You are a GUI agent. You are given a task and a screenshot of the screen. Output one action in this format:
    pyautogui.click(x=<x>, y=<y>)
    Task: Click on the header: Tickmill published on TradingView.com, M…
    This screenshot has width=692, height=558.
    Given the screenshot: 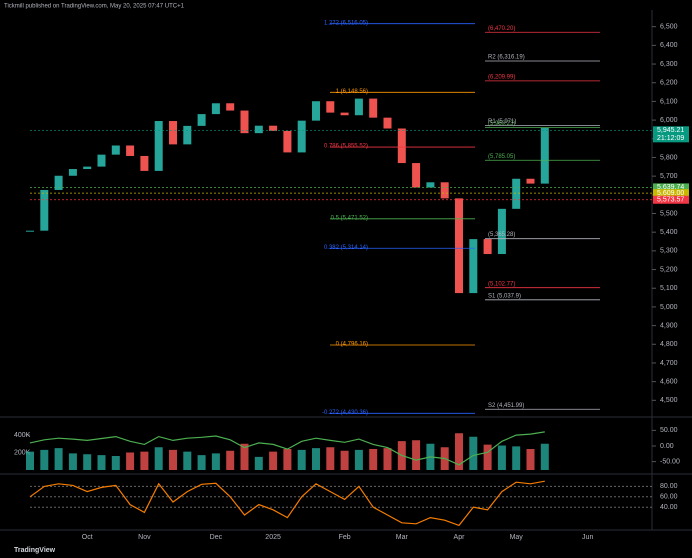 What is the action you would take?
    pyautogui.click(x=94, y=7)
    